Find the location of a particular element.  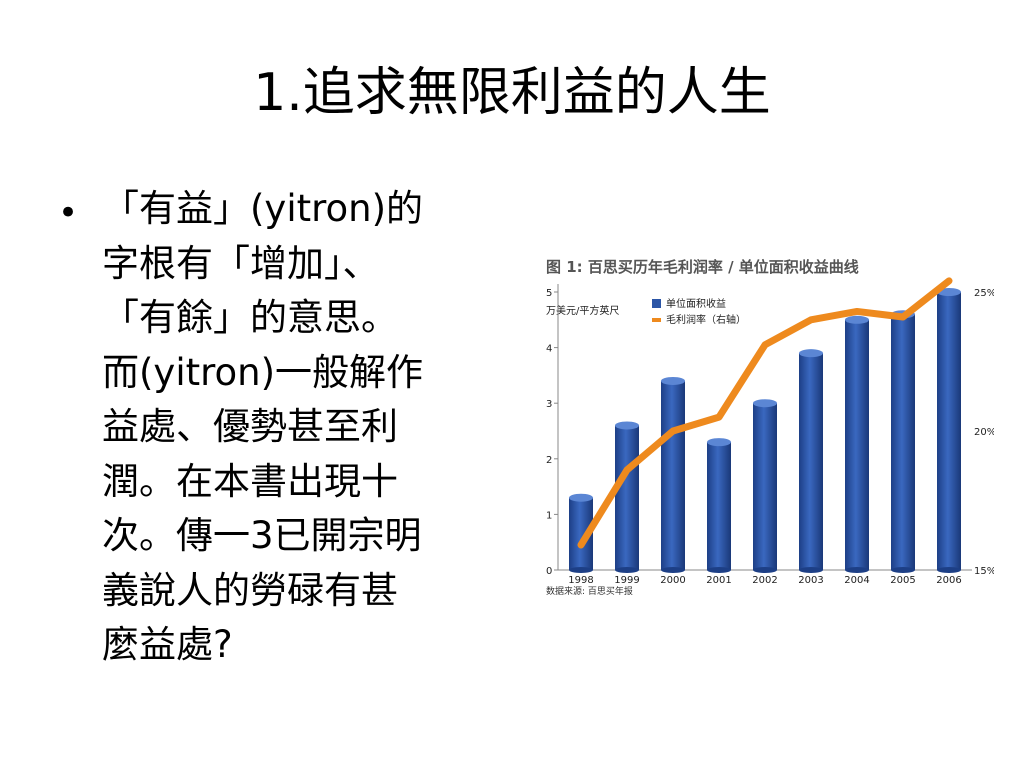

bar-series is located at coordinates (765, 430).